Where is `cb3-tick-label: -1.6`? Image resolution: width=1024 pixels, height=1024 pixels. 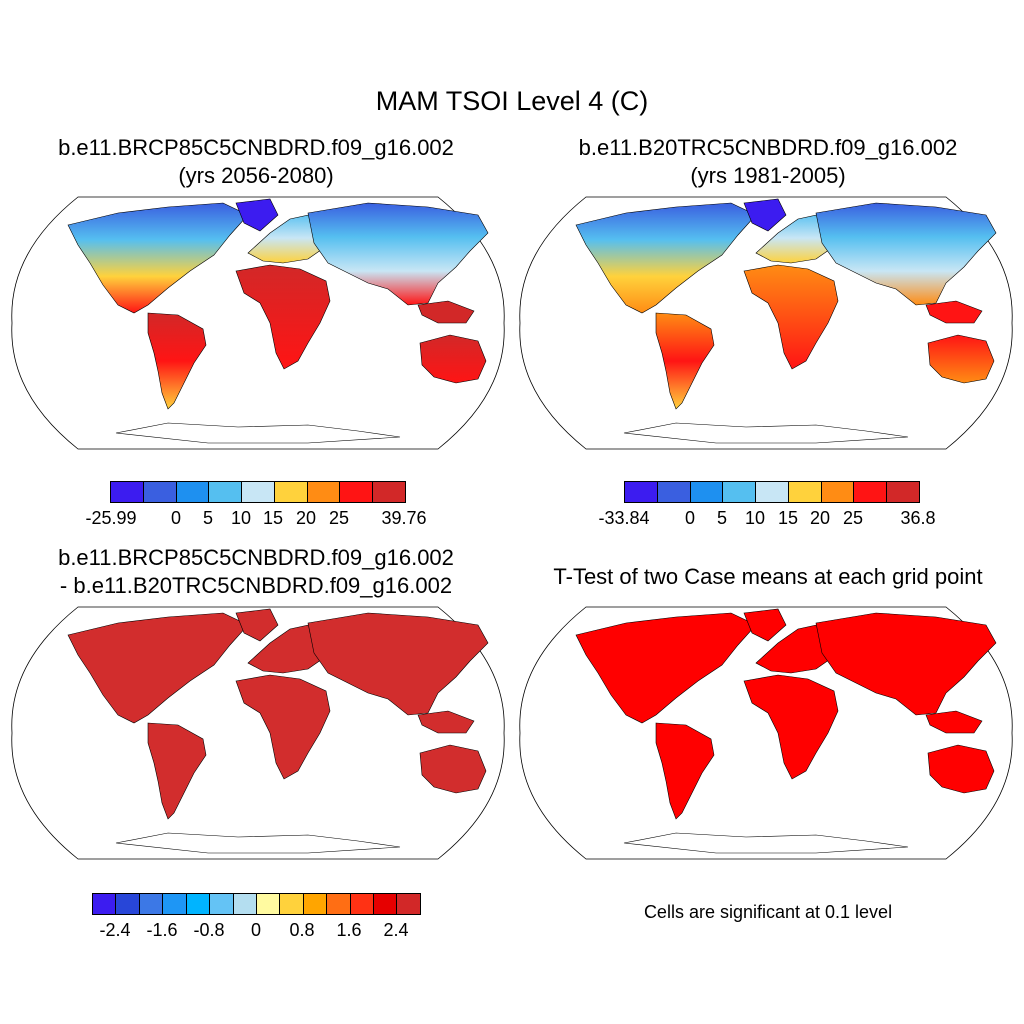 cb3-tick-label: -1.6 is located at coordinates (162, 930).